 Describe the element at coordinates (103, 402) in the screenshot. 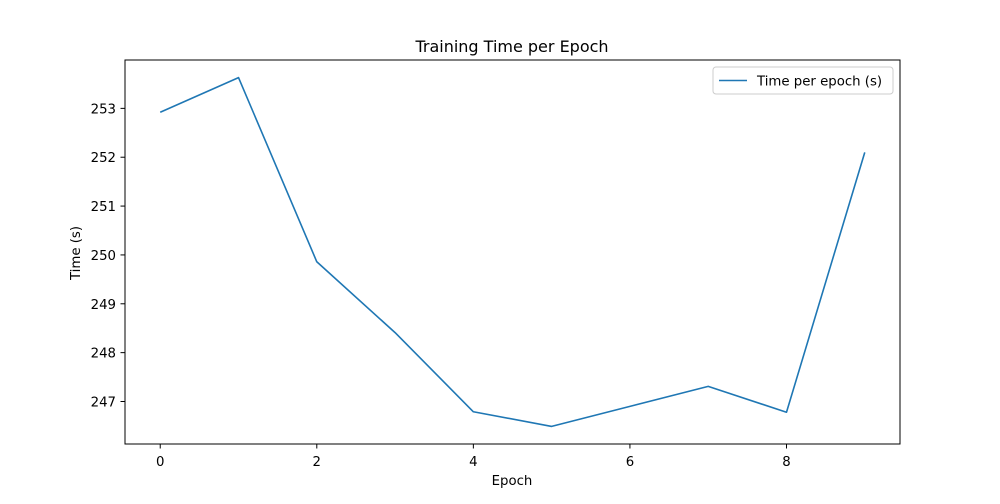

I see `y-tick-label: 247` at that location.